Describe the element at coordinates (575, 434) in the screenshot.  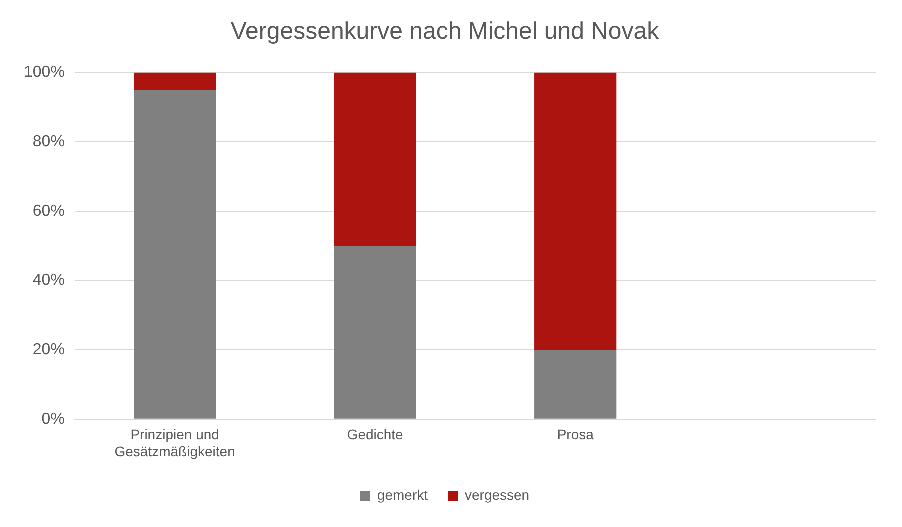
I see `x-tick-label: Prosa` at that location.